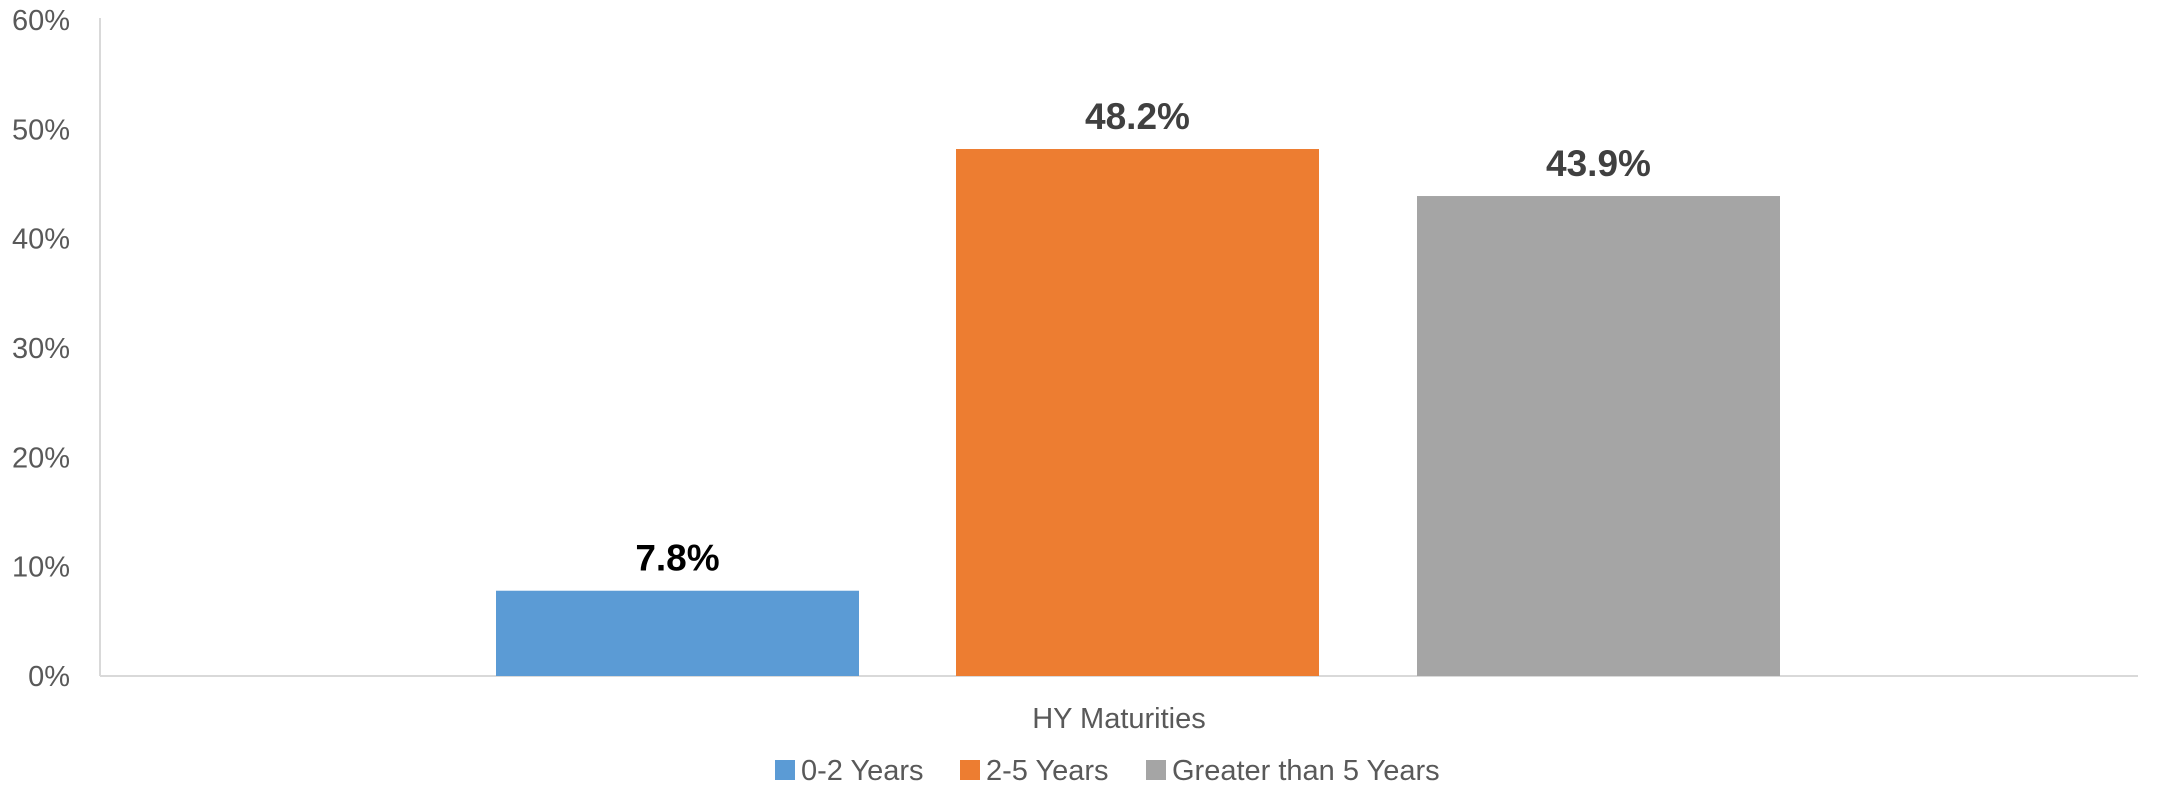 Image resolution: width=2180 pixels, height=792 pixels. Describe the element at coordinates (41, 130) in the screenshot. I see `y-tick-label: 50%` at that location.